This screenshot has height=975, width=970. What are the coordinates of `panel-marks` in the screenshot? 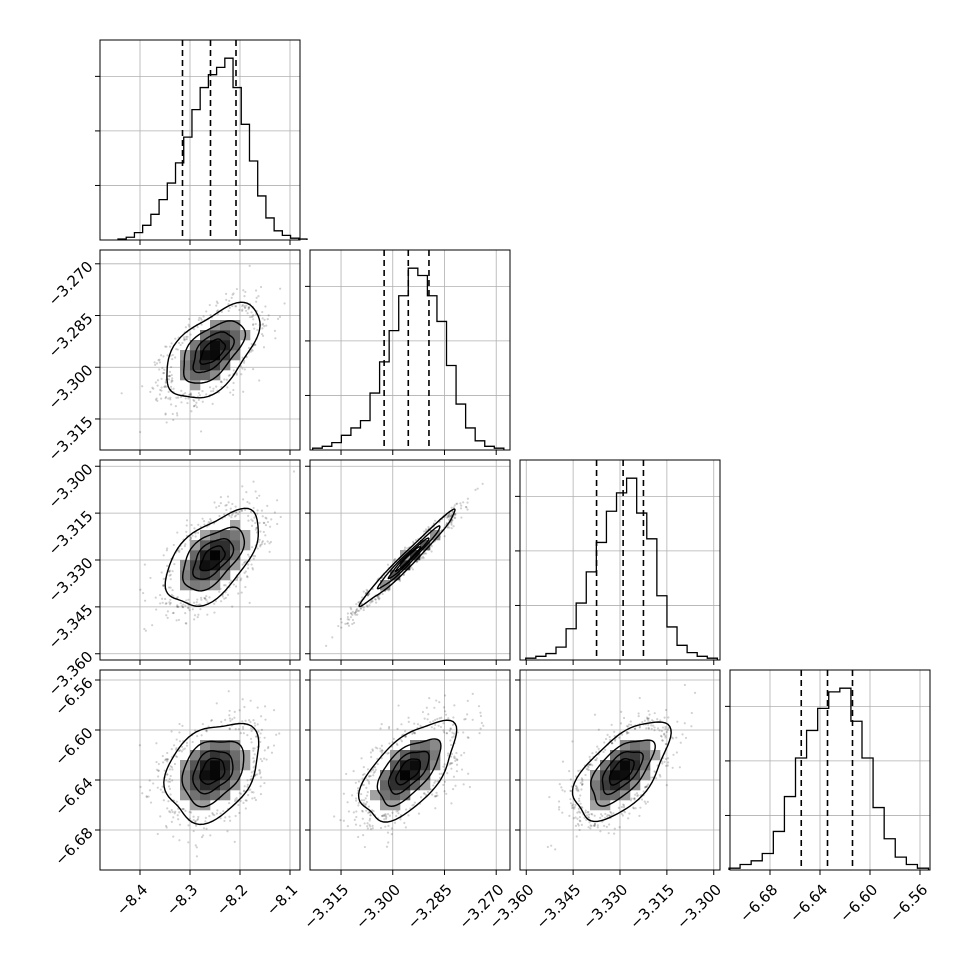 It's located at (217, 551).